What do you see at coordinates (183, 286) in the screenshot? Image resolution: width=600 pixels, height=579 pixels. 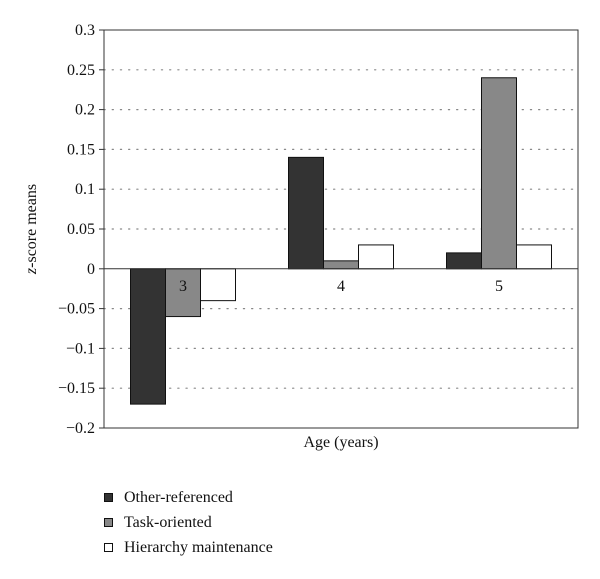 I see `x-tick-label: 3` at bounding box center [183, 286].